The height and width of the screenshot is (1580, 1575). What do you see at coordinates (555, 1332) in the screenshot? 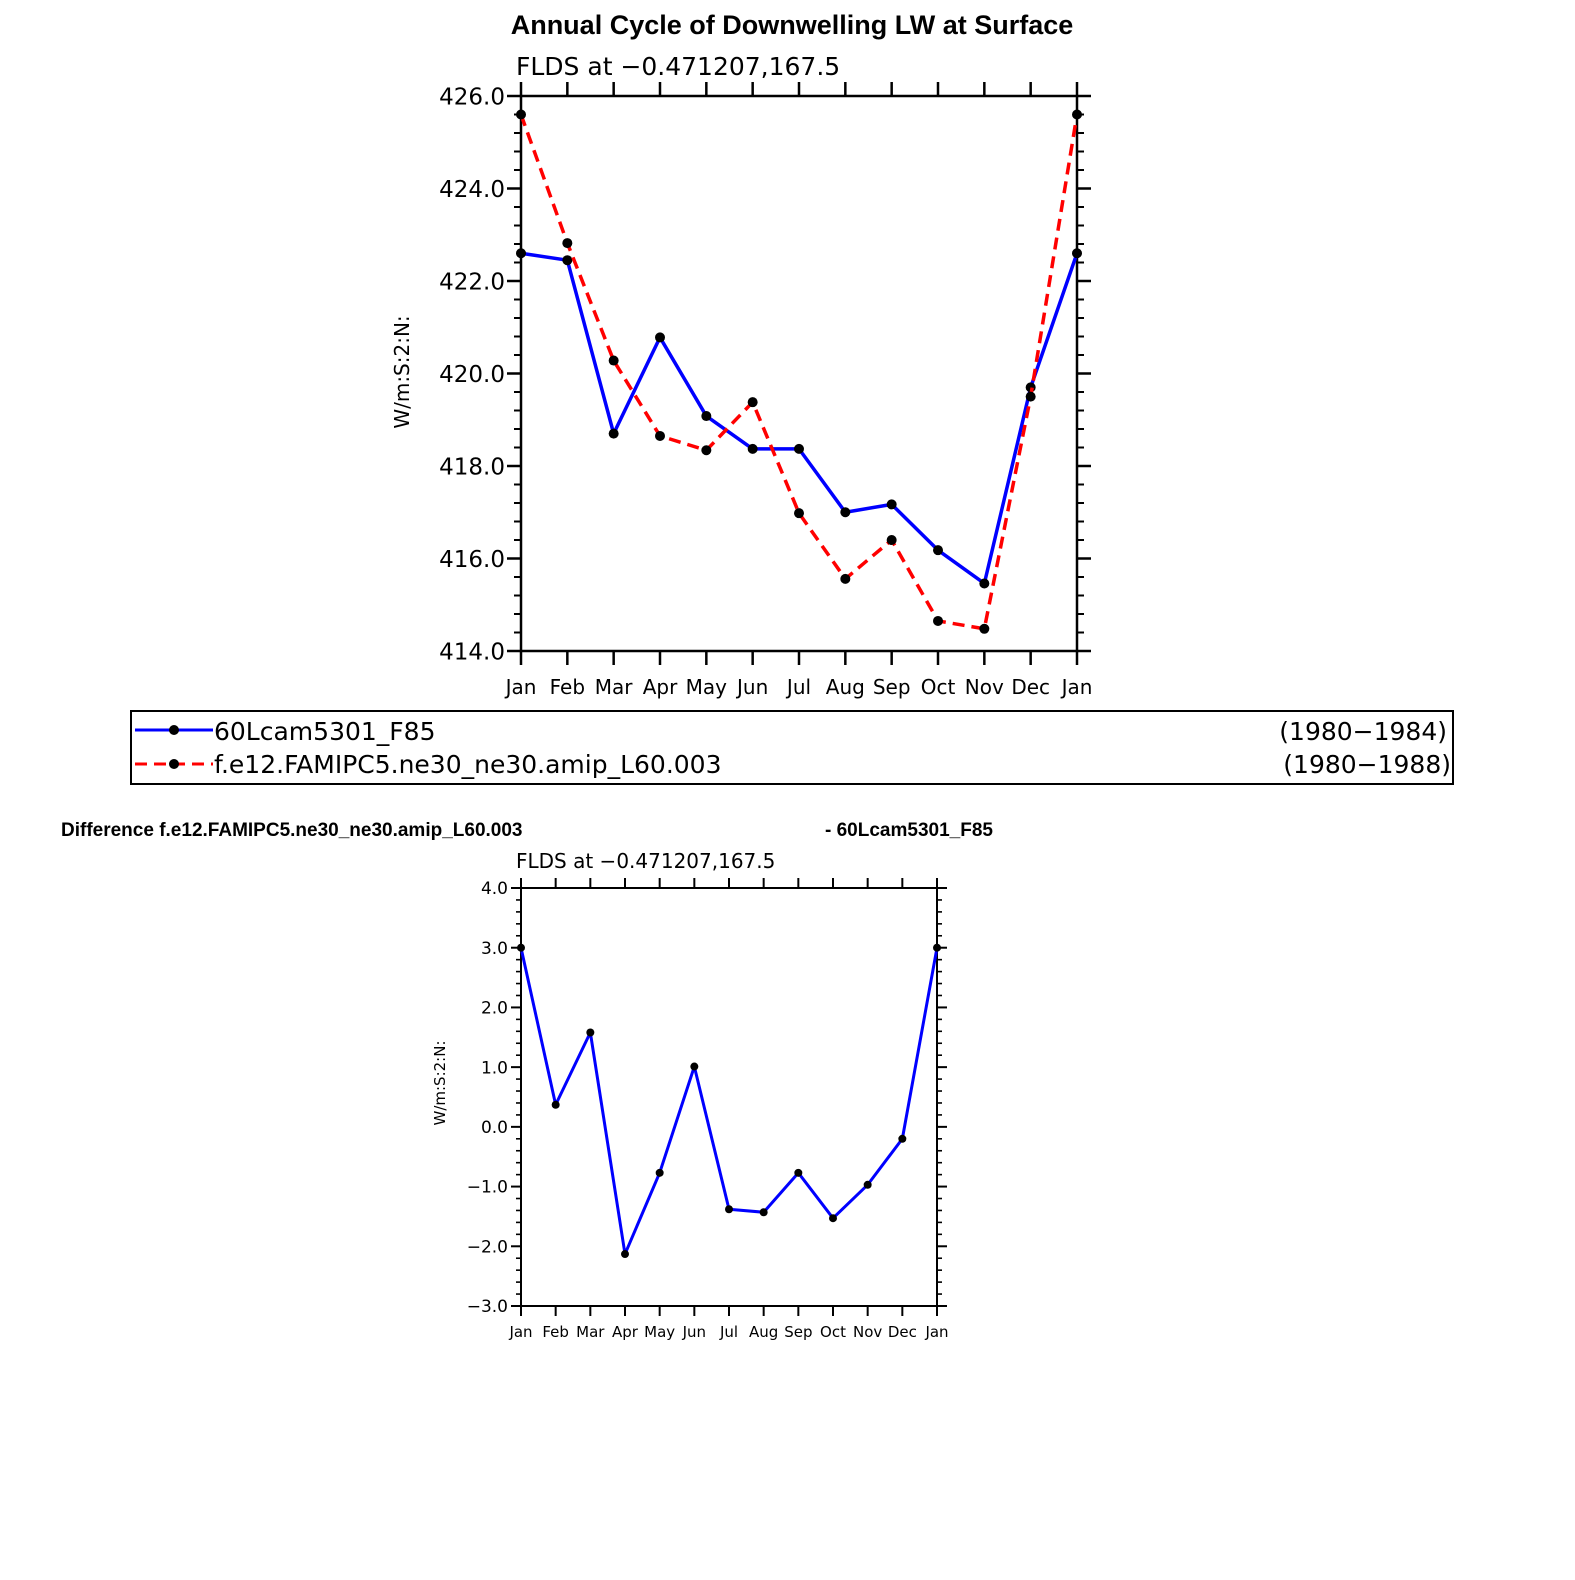
I see `chart2-xtick-label: Feb` at bounding box center [555, 1332].